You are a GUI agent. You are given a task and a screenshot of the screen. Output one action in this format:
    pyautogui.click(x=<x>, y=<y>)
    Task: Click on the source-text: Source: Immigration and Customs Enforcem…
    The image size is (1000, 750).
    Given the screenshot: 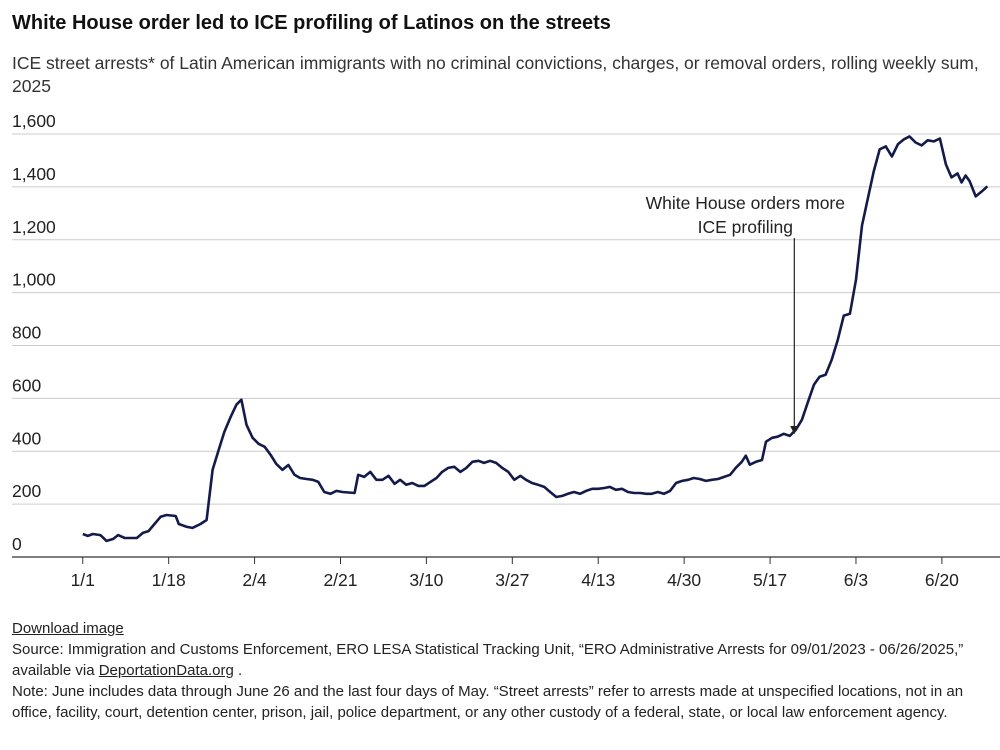 What is the action you would take?
    pyautogui.click(x=488, y=660)
    